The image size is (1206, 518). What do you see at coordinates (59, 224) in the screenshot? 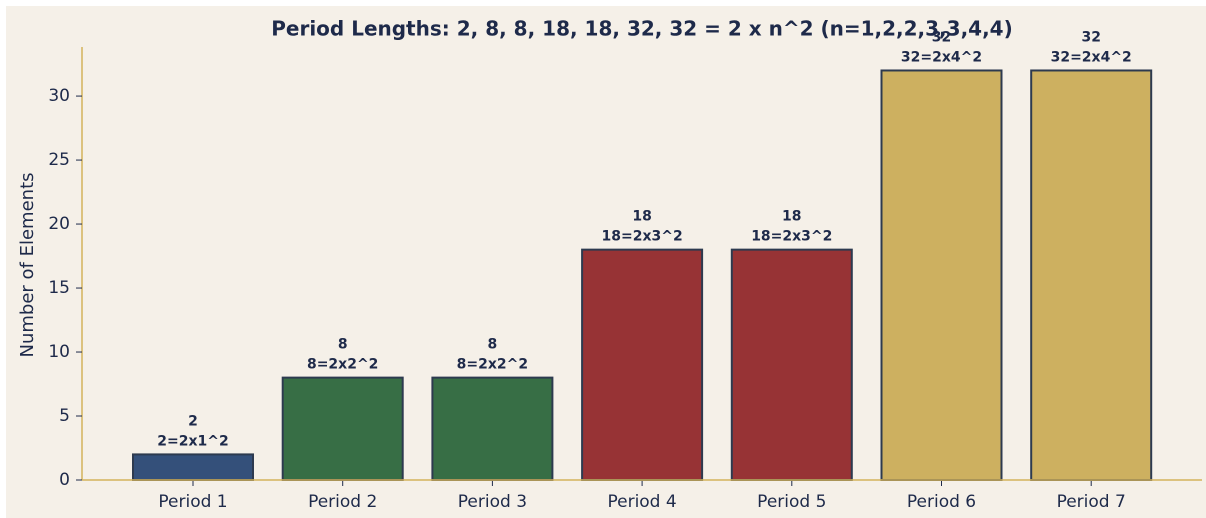
I see `y-tick-label: 20` at bounding box center [59, 224].